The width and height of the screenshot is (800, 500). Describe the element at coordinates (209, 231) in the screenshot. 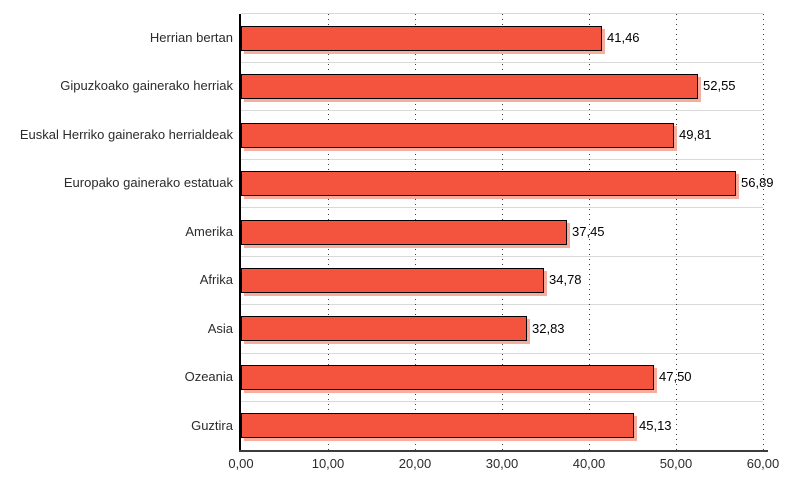

I see `category-label: Amerika` at that location.